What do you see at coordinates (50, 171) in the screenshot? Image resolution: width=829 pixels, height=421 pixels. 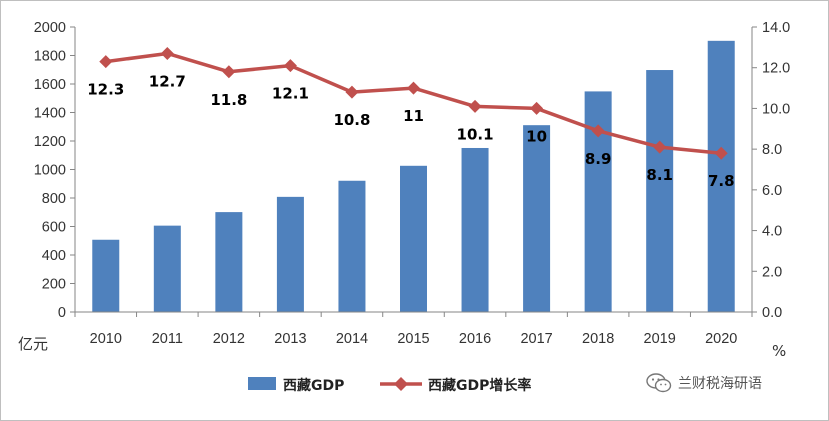 I see `left-tick-label: 1000` at bounding box center [50, 171].